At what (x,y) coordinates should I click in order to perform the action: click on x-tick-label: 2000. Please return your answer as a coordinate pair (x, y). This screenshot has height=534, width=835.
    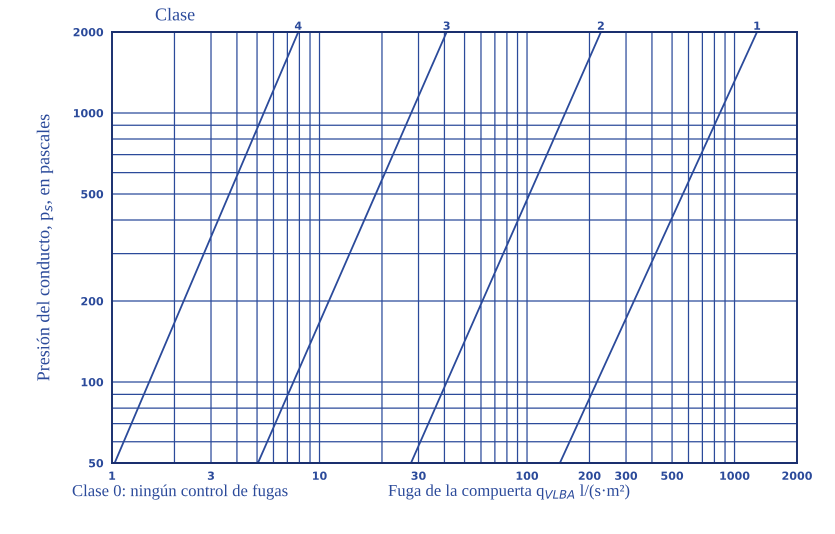
    Looking at the image, I should click on (797, 476).